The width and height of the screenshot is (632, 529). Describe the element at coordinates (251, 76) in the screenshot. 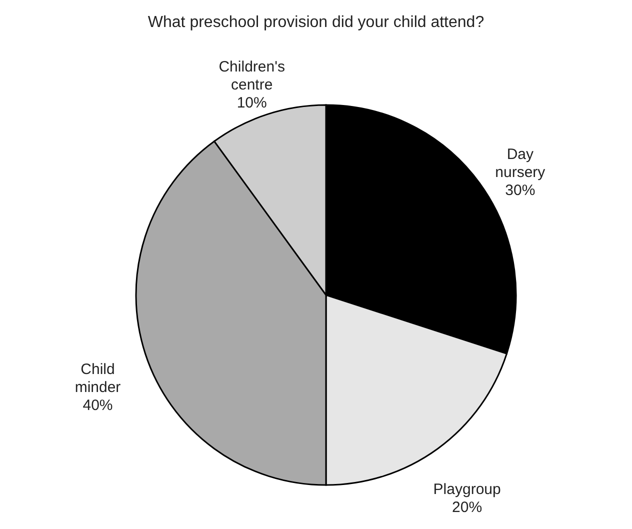

I see `slice-label: Children's centre` at that location.